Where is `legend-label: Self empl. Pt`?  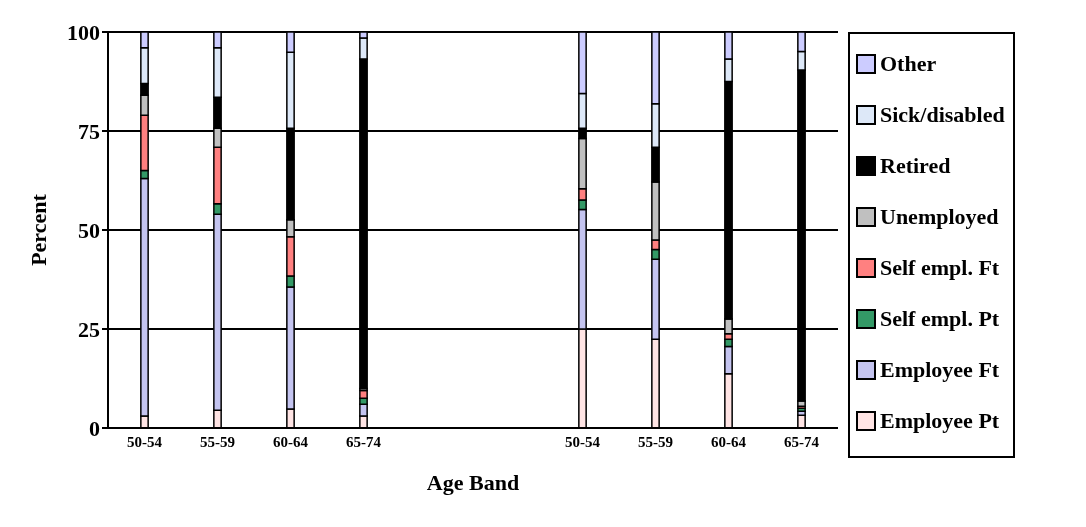
legend-label: Self empl. Pt is located at coordinates (940, 318).